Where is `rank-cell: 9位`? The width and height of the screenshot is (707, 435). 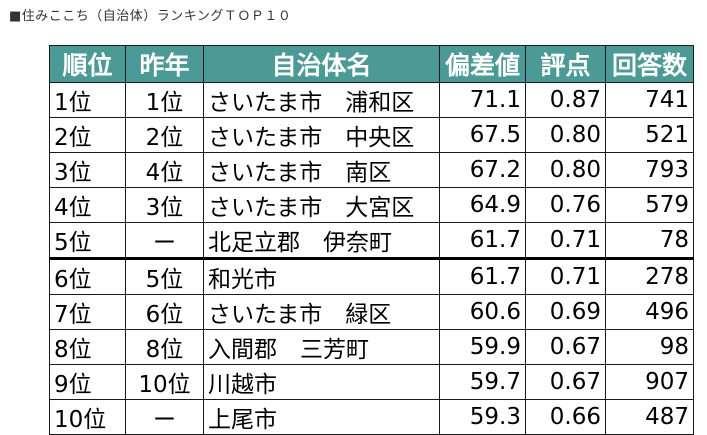 rank-cell: 9位 is located at coordinates (87, 382).